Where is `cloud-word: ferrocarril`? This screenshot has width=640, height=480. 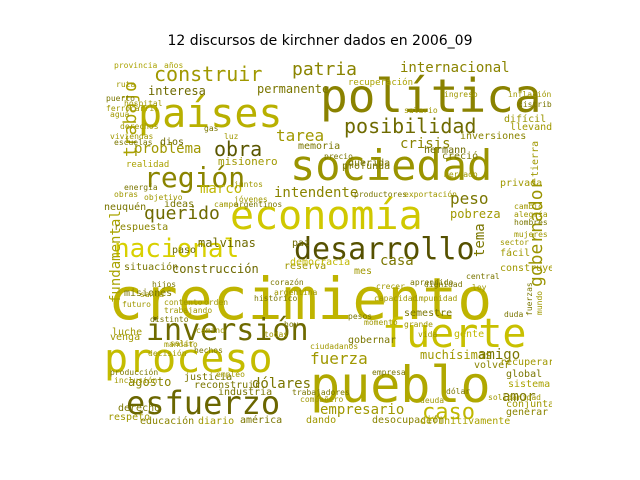 cloud-word: ferrocarril is located at coordinates (132, 108).